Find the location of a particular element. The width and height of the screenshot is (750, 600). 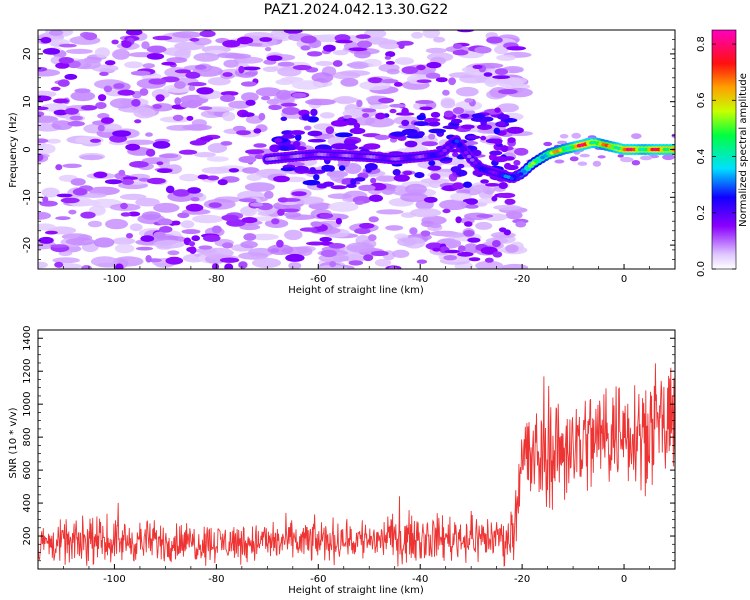

colorbar-ticks: 0.0 0.2 0.4 0.6 0.8 is located at coordinates (716, 156).